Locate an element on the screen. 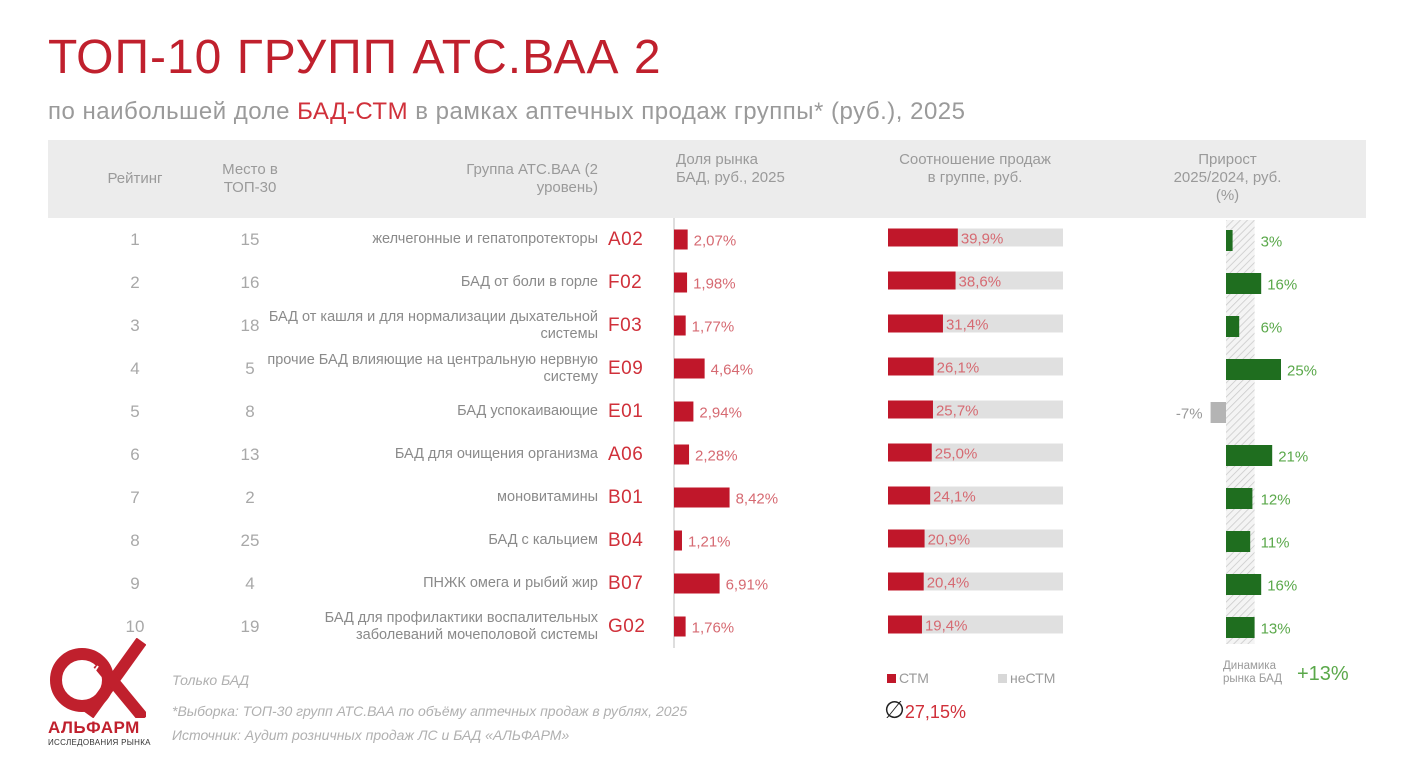 Image resolution: width=1404 pixels, height=780 pixels. place-cell: 13 is located at coordinates (250, 454).